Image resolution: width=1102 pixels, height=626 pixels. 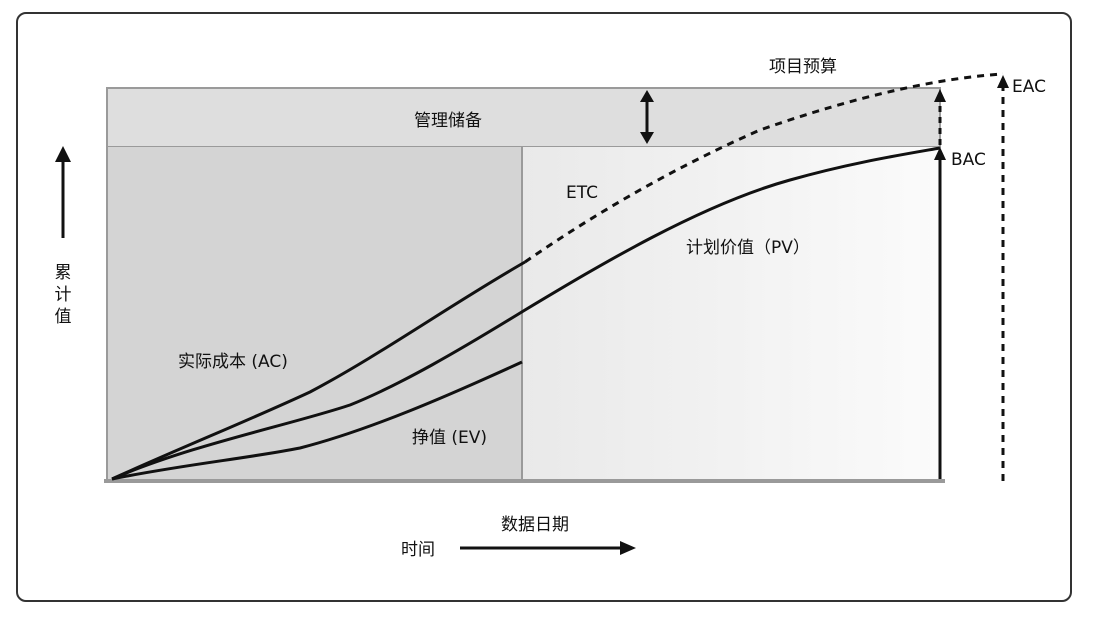 What do you see at coordinates (233, 362) in the screenshot?
I see `ac-label: 实际成本 (AC)` at bounding box center [233, 362].